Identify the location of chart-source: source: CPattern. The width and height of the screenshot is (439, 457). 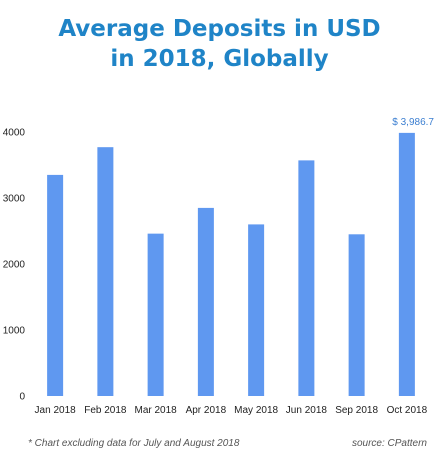
(389, 443).